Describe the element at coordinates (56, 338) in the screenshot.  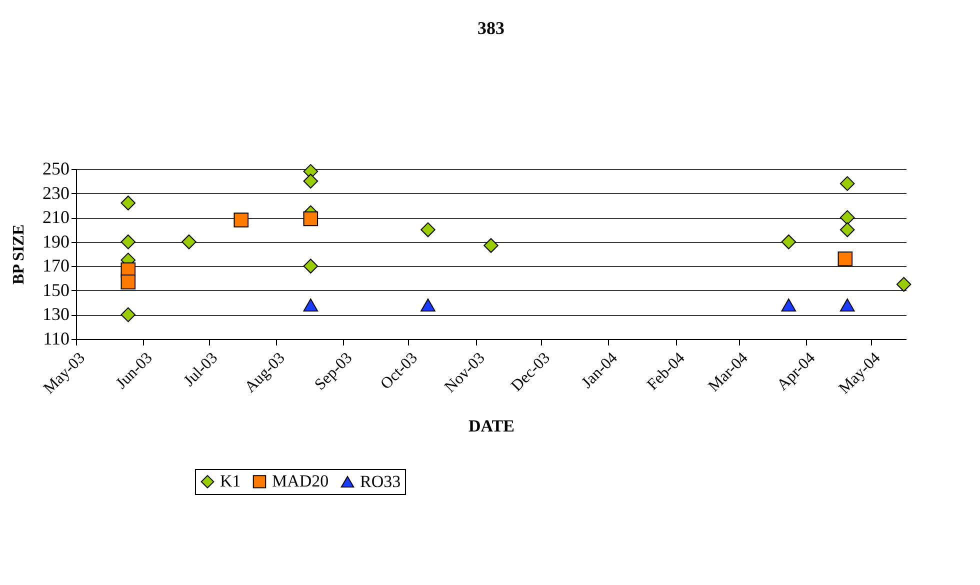
I see `y-tick-label: 110` at that location.